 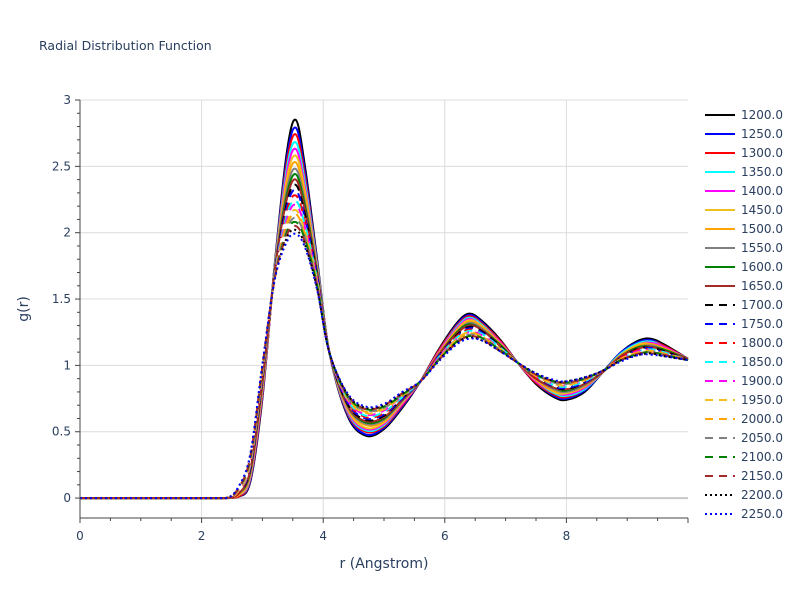 I want to click on legend-item-1900.0: 1900.0, so click(x=744, y=381).